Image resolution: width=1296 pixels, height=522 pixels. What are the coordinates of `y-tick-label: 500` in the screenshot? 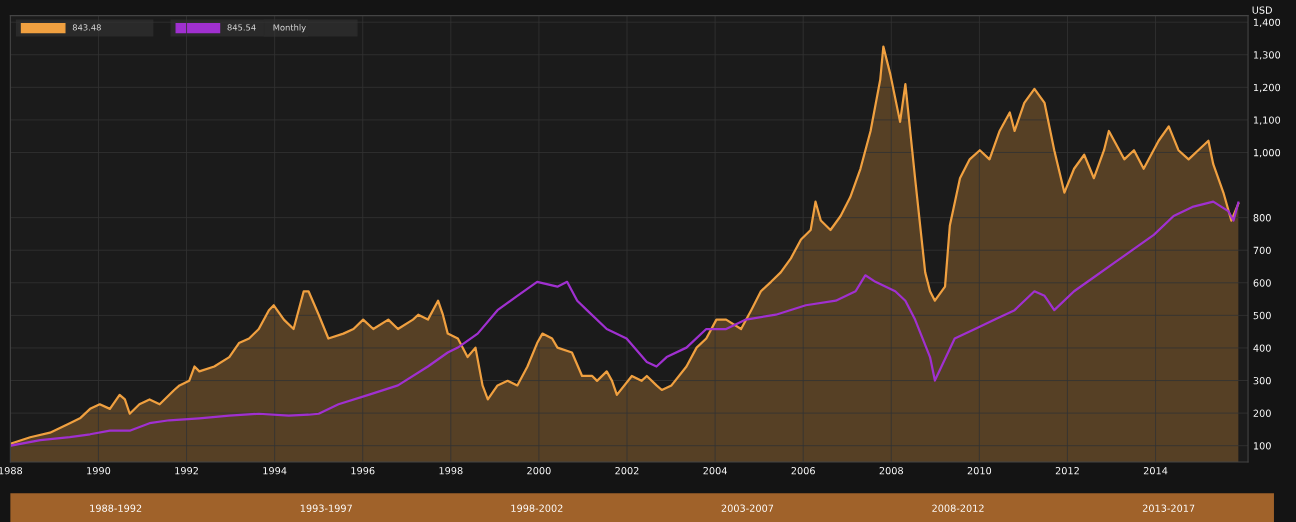 It's located at (1262, 315).